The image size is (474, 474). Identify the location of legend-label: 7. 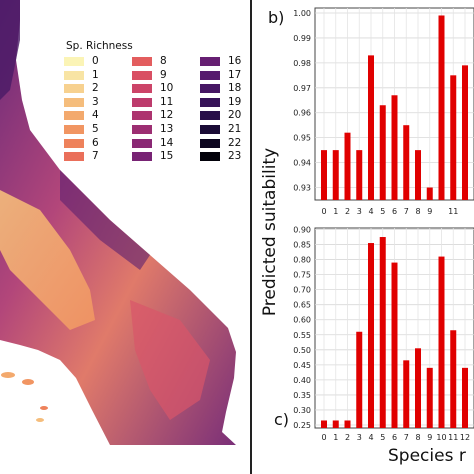
(95, 156).